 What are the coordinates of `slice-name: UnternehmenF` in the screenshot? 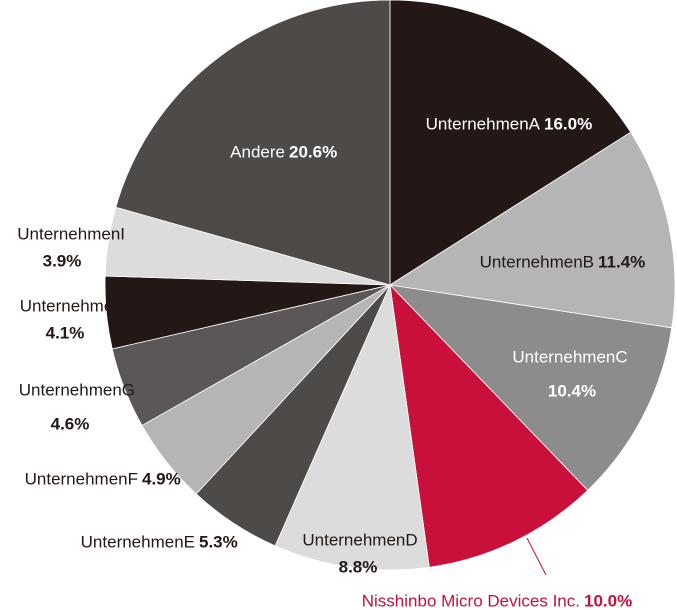 It's located at (81, 478).